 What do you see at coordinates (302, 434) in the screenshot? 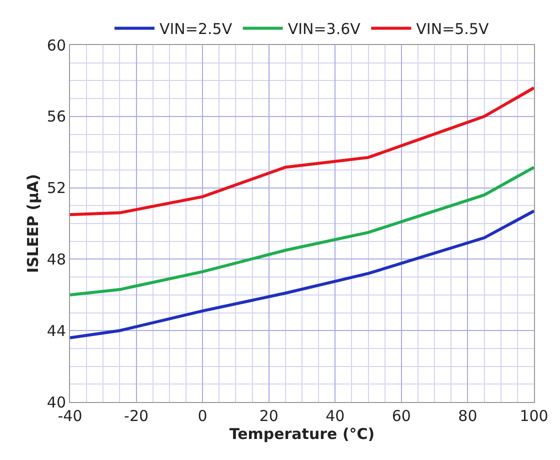
I see `x-axis-title: Temperature (°C)` at bounding box center [302, 434].